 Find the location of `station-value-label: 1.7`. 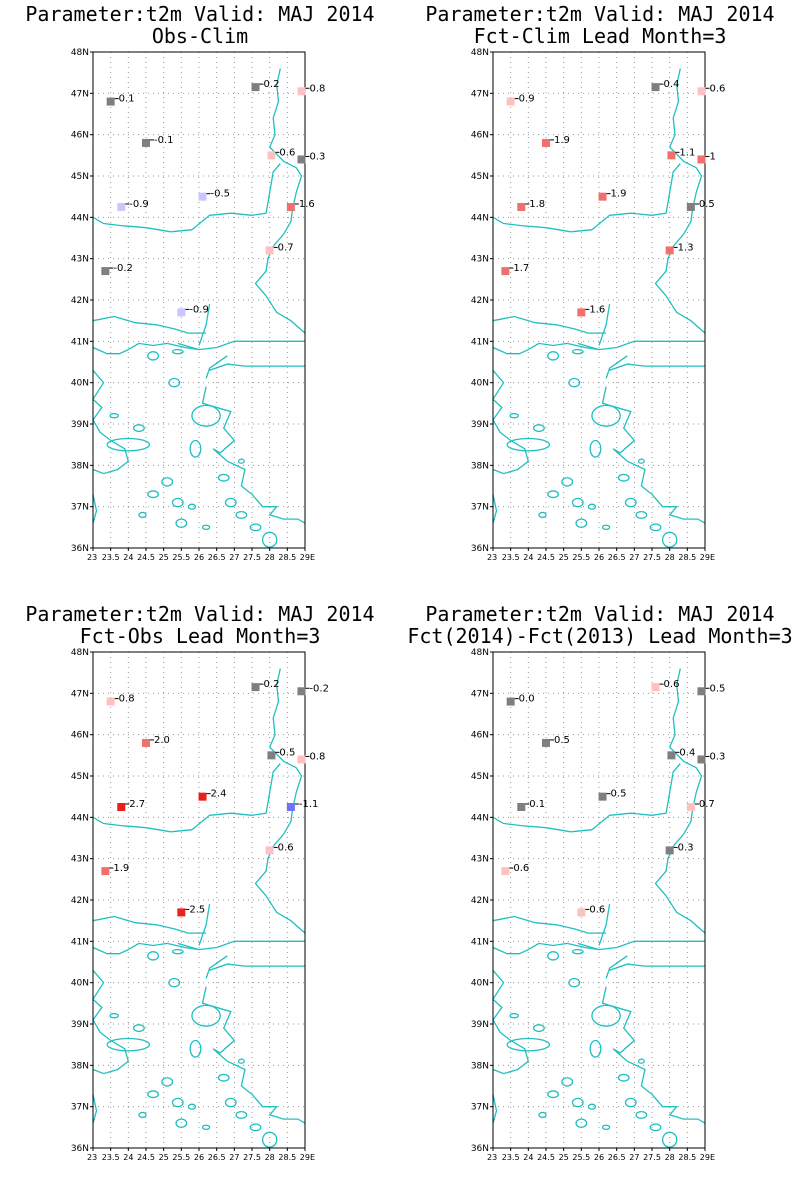

station-value-label: 1.7 is located at coordinates (521, 268).